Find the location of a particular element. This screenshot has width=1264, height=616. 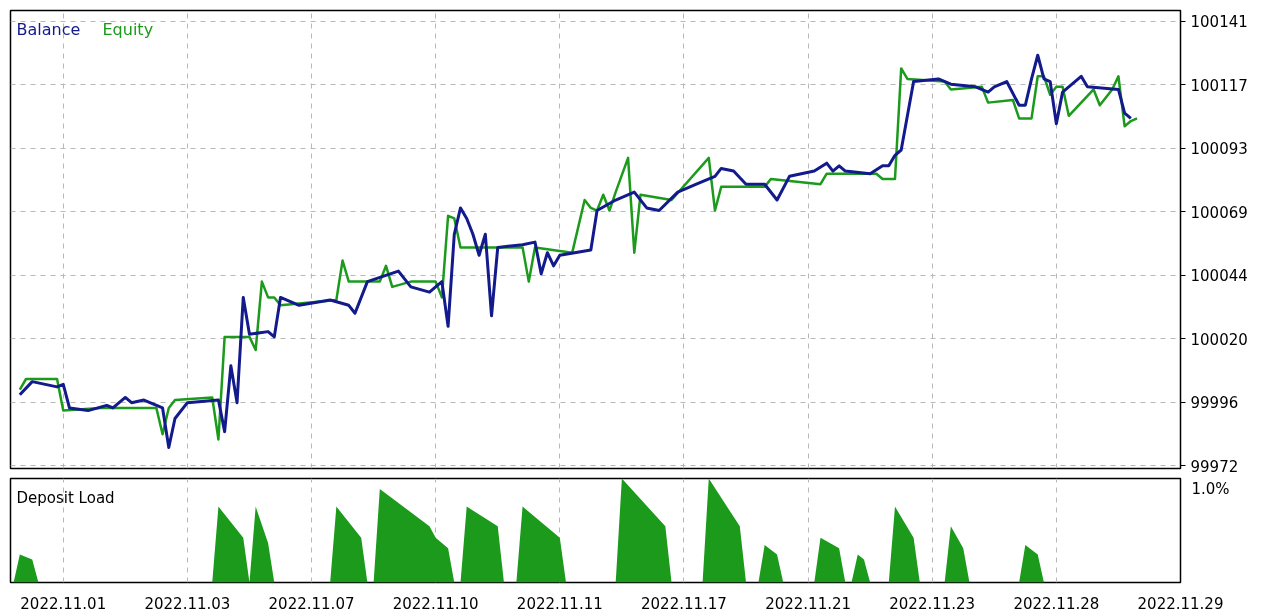

text: Equity is located at coordinates (128, 29).